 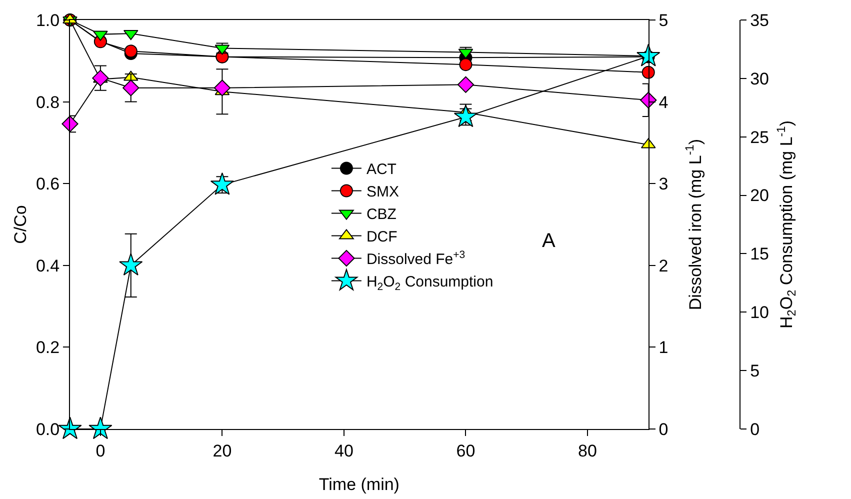 What do you see at coordinates (48, 348) in the screenshot?
I see `y-tick-label: 0.2` at bounding box center [48, 348].